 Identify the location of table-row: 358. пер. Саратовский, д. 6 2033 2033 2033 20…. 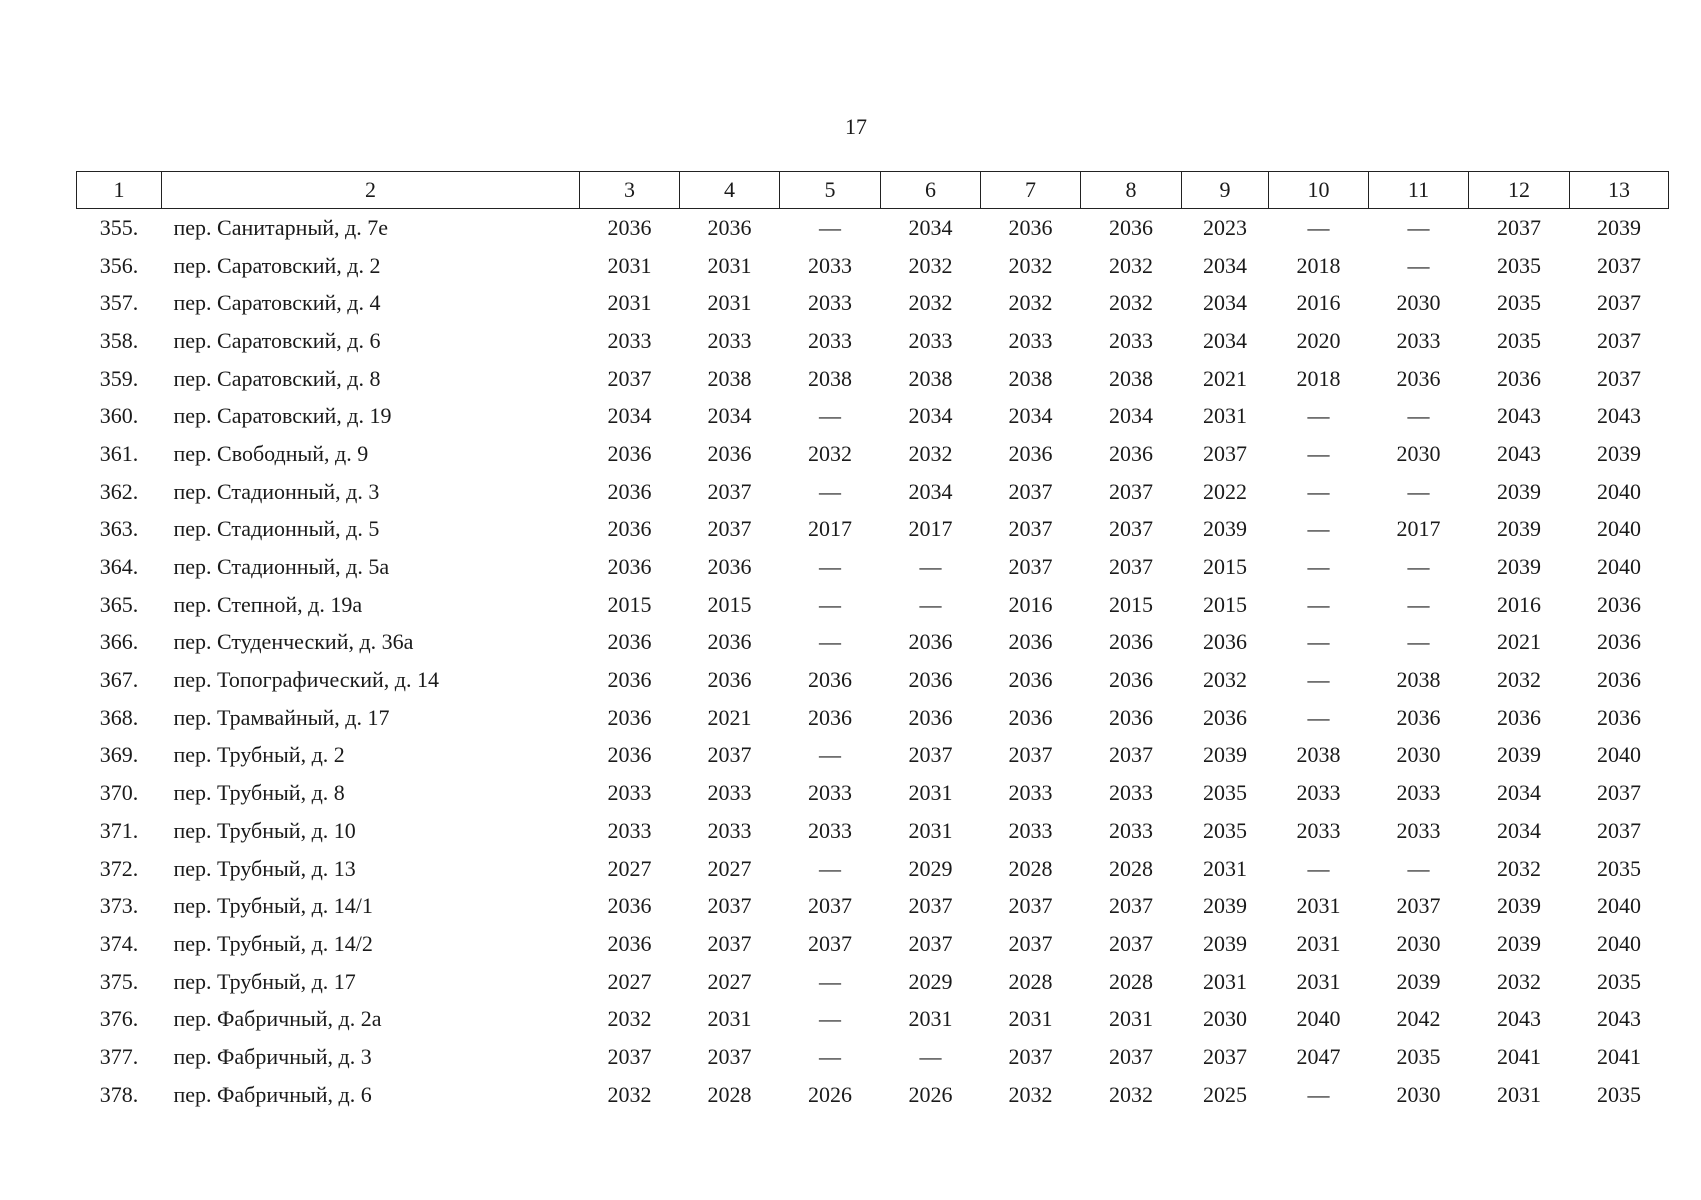
(873, 341).